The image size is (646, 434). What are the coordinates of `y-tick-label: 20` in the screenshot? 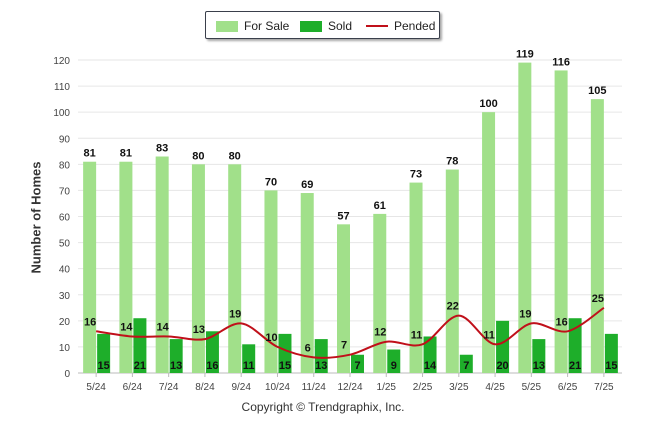 It's located at (65, 322).